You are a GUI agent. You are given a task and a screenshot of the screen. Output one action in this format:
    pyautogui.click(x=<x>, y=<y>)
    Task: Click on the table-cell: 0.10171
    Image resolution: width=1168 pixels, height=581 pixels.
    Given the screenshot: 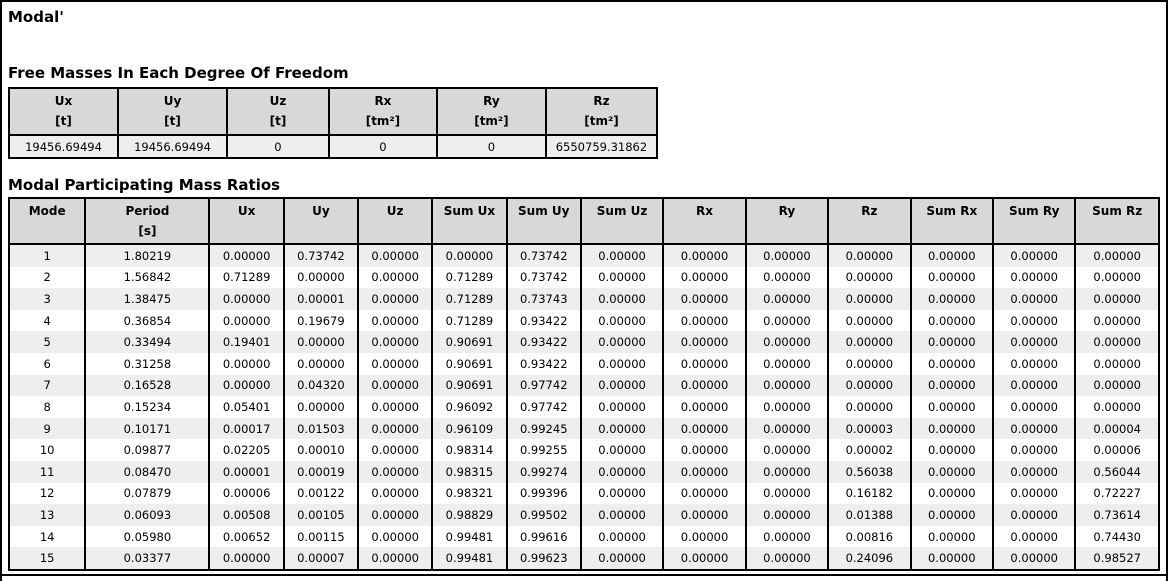 What is the action you would take?
    pyautogui.click(x=147, y=428)
    